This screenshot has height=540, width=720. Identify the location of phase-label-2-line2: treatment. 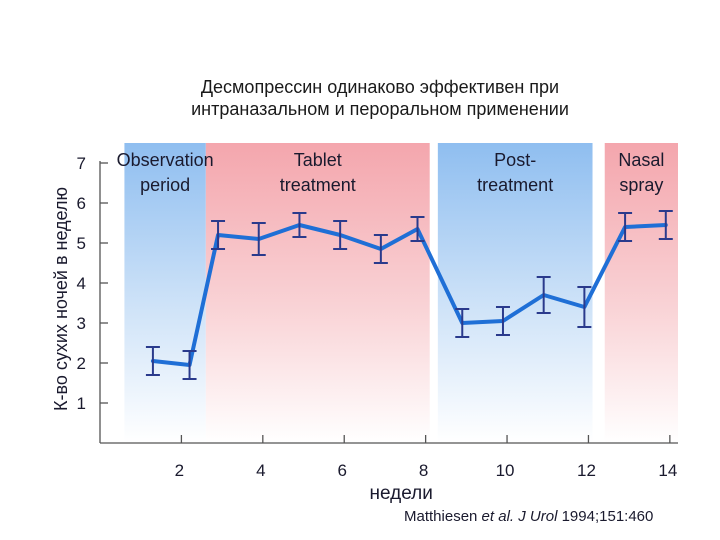
(318, 185).